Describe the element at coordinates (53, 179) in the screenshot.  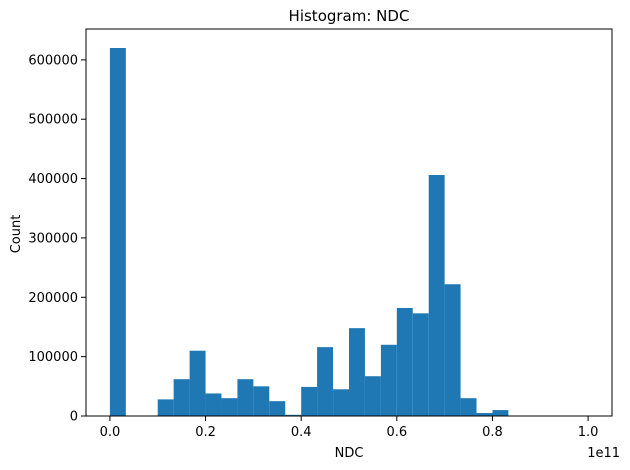
I see `y-tick-label: 400000` at that location.